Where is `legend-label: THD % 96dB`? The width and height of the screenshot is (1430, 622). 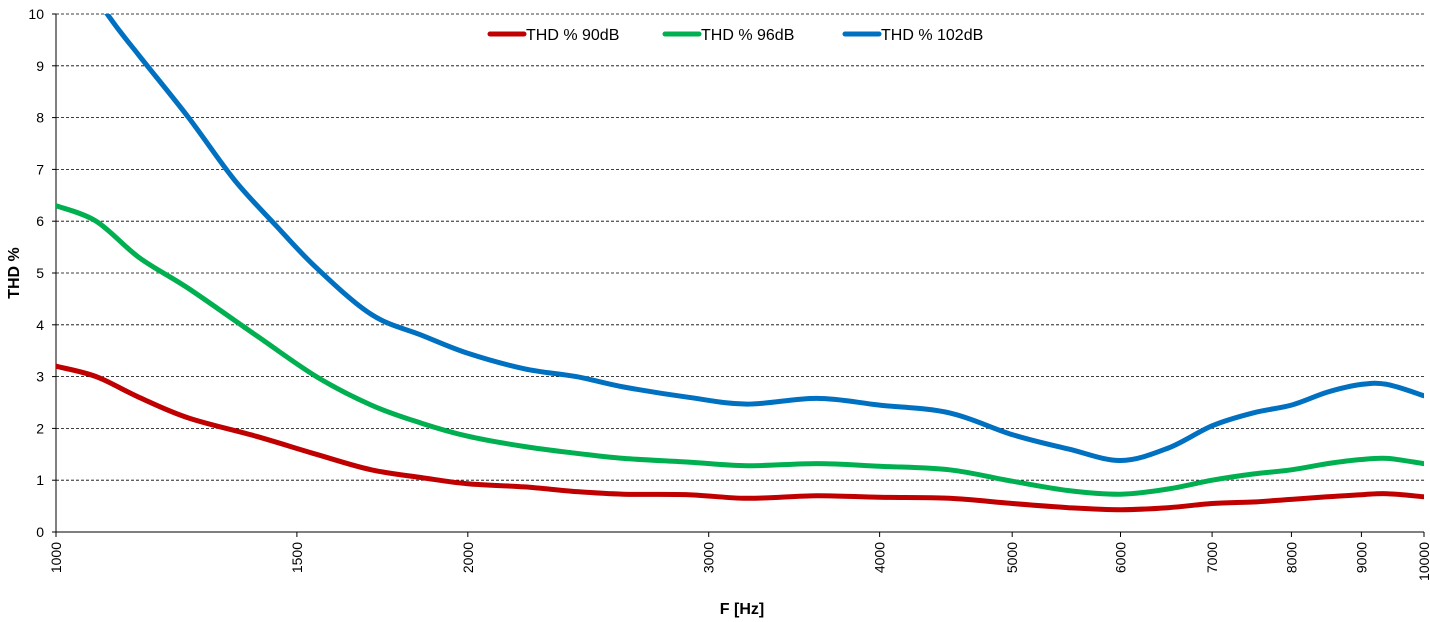
legend-label: THD % 96dB is located at coordinates (747, 35).